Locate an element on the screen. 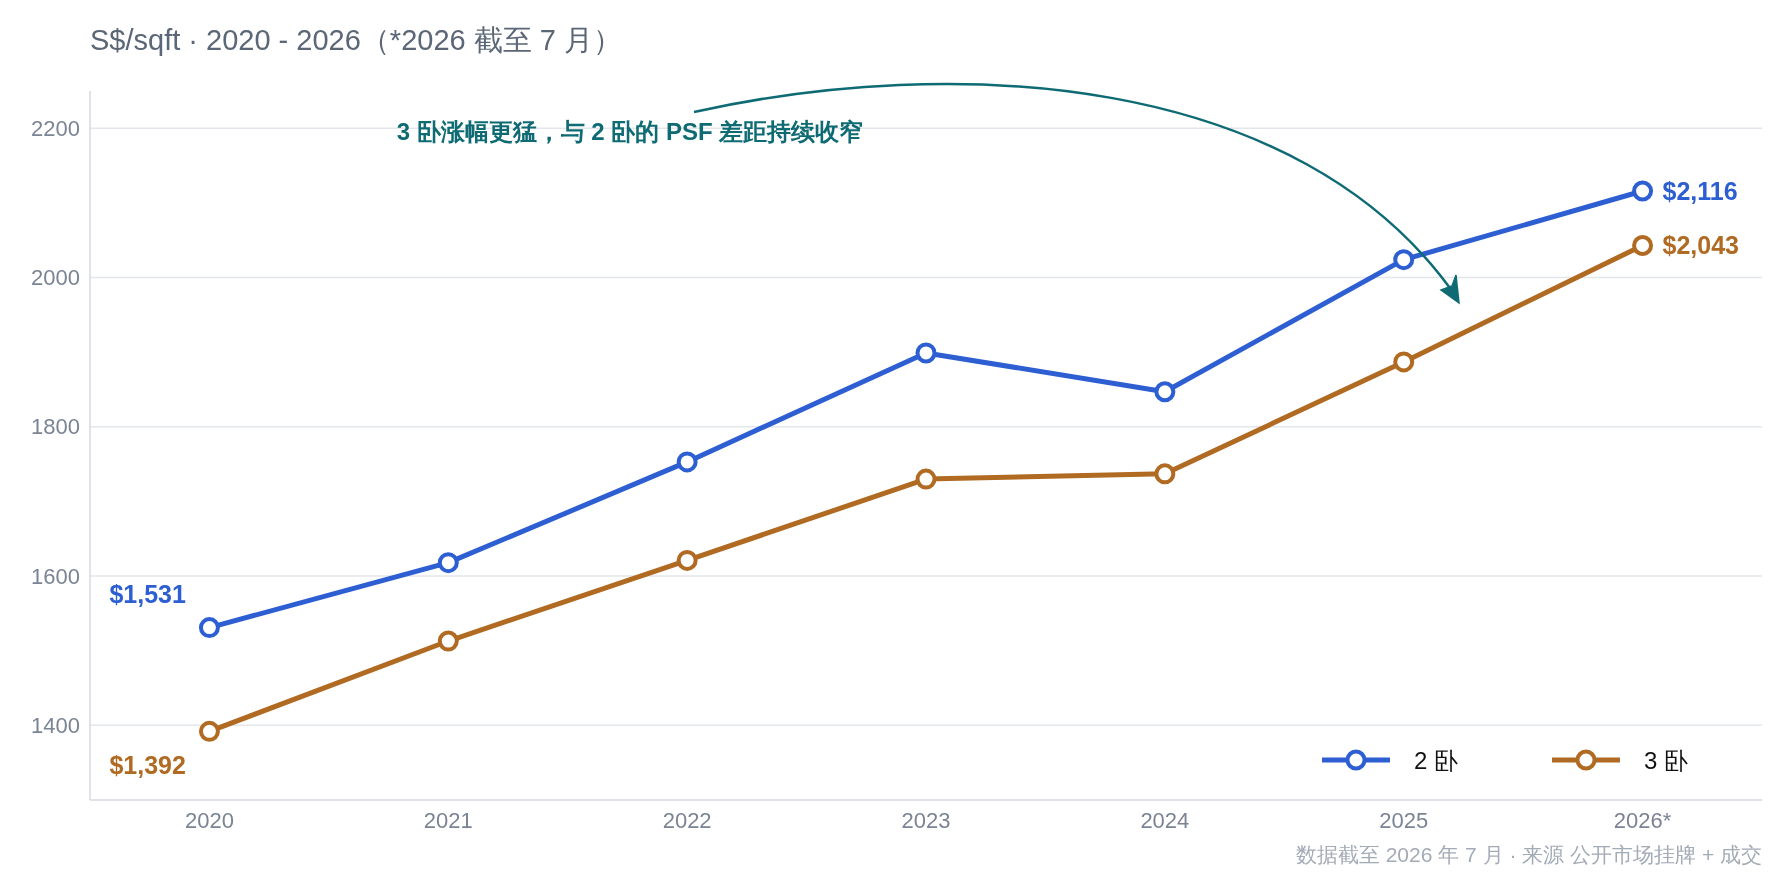 The height and width of the screenshot is (885, 1785). legend-label: 2 卧 is located at coordinates (1436, 760).